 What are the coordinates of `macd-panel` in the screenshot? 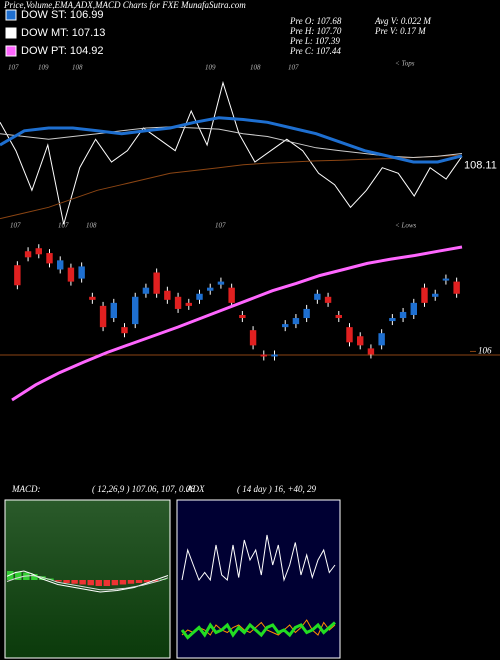 It's located at (87, 579).